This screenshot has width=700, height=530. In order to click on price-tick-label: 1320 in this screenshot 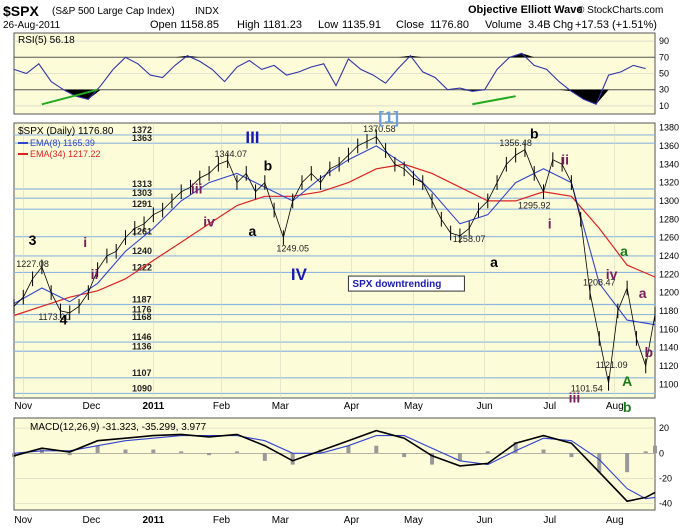, I will do `click(669, 183)`.